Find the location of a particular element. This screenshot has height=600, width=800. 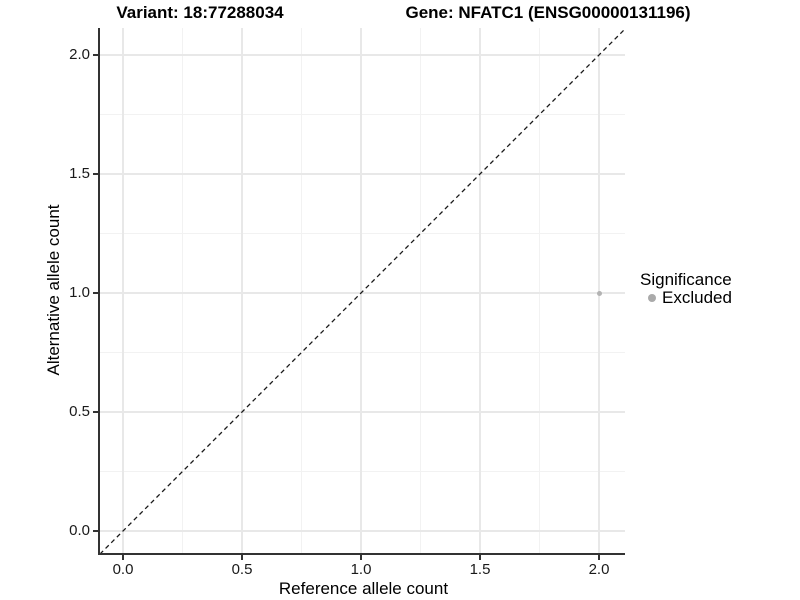

x-tick-label: 2.0 is located at coordinates (599, 569).